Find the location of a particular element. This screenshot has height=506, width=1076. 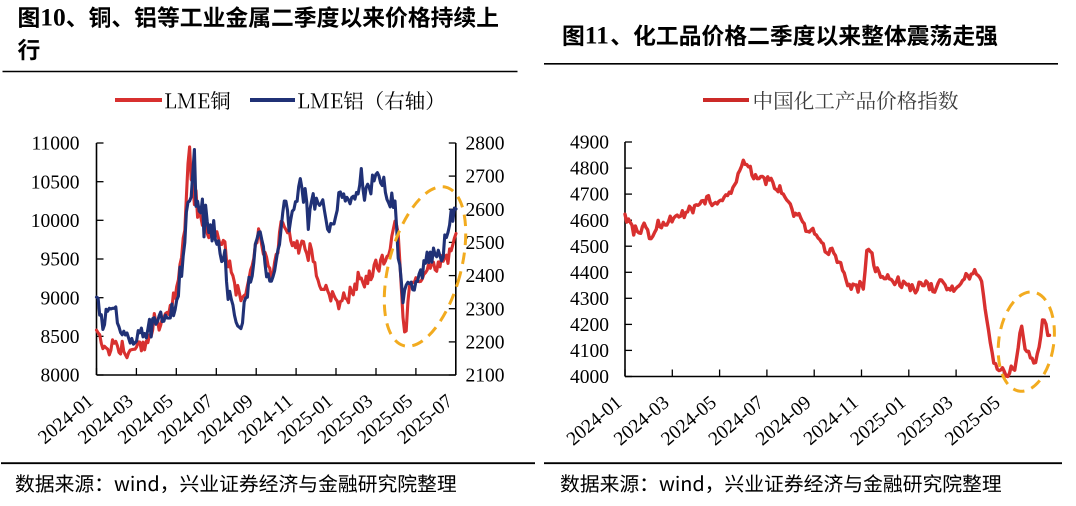

svg-text: 4300 is located at coordinates (589, 299).